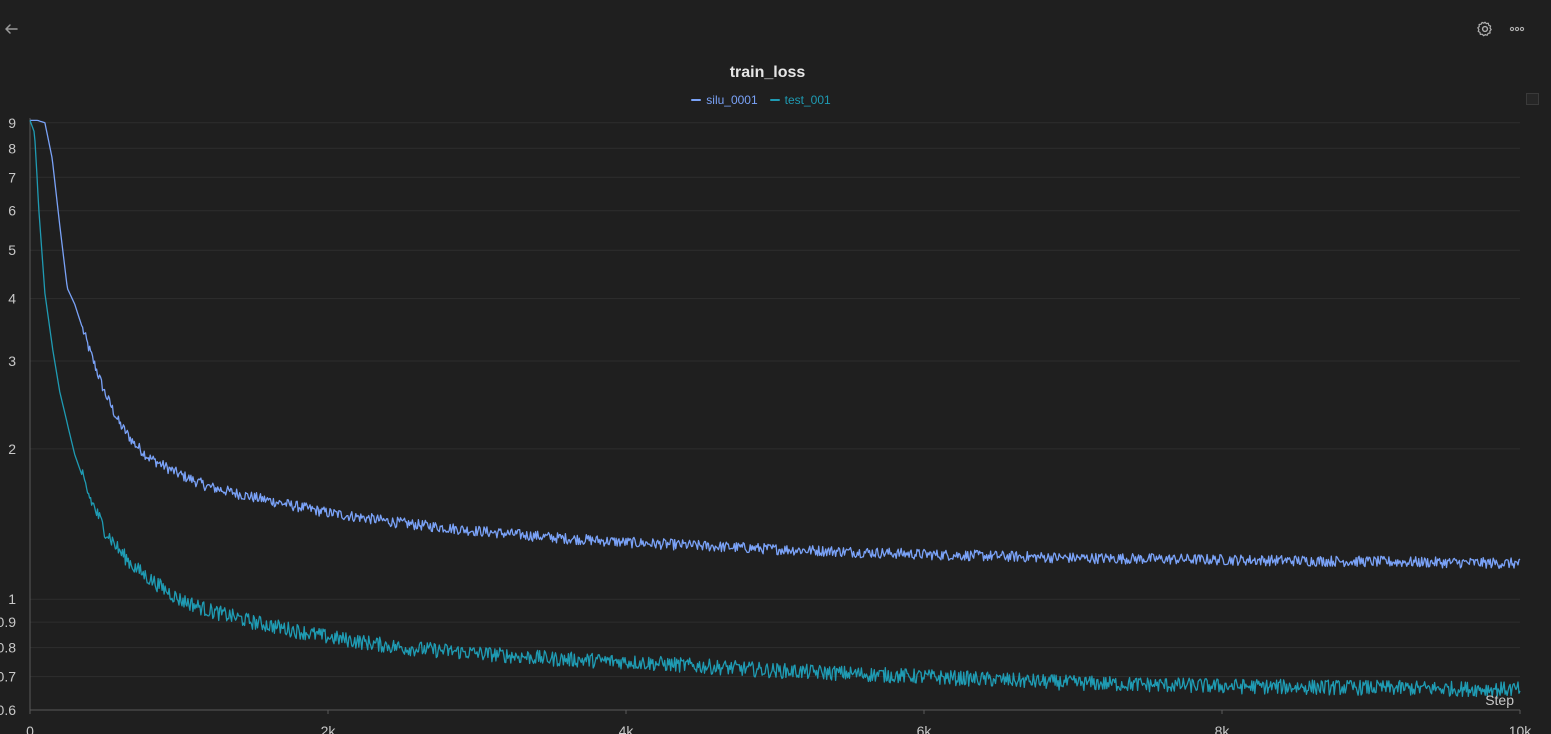  I want to click on y-tick-label: 0.7, so click(8, 677).